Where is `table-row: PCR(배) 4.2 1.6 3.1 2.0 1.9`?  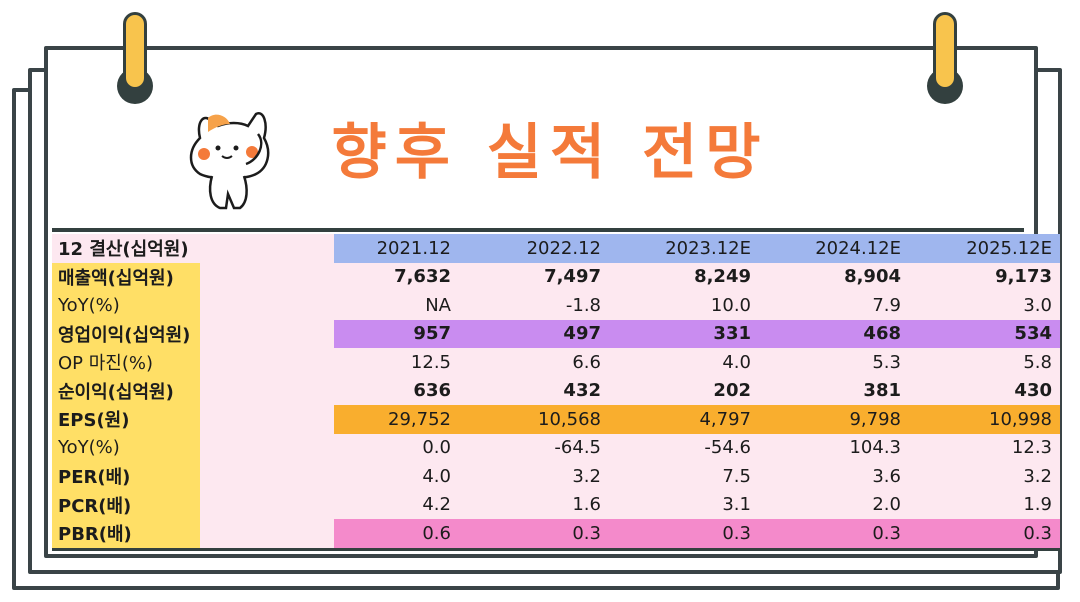
table-row: PCR(배) 4.2 1.6 3.1 2.0 1.9 is located at coordinates (556, 504).